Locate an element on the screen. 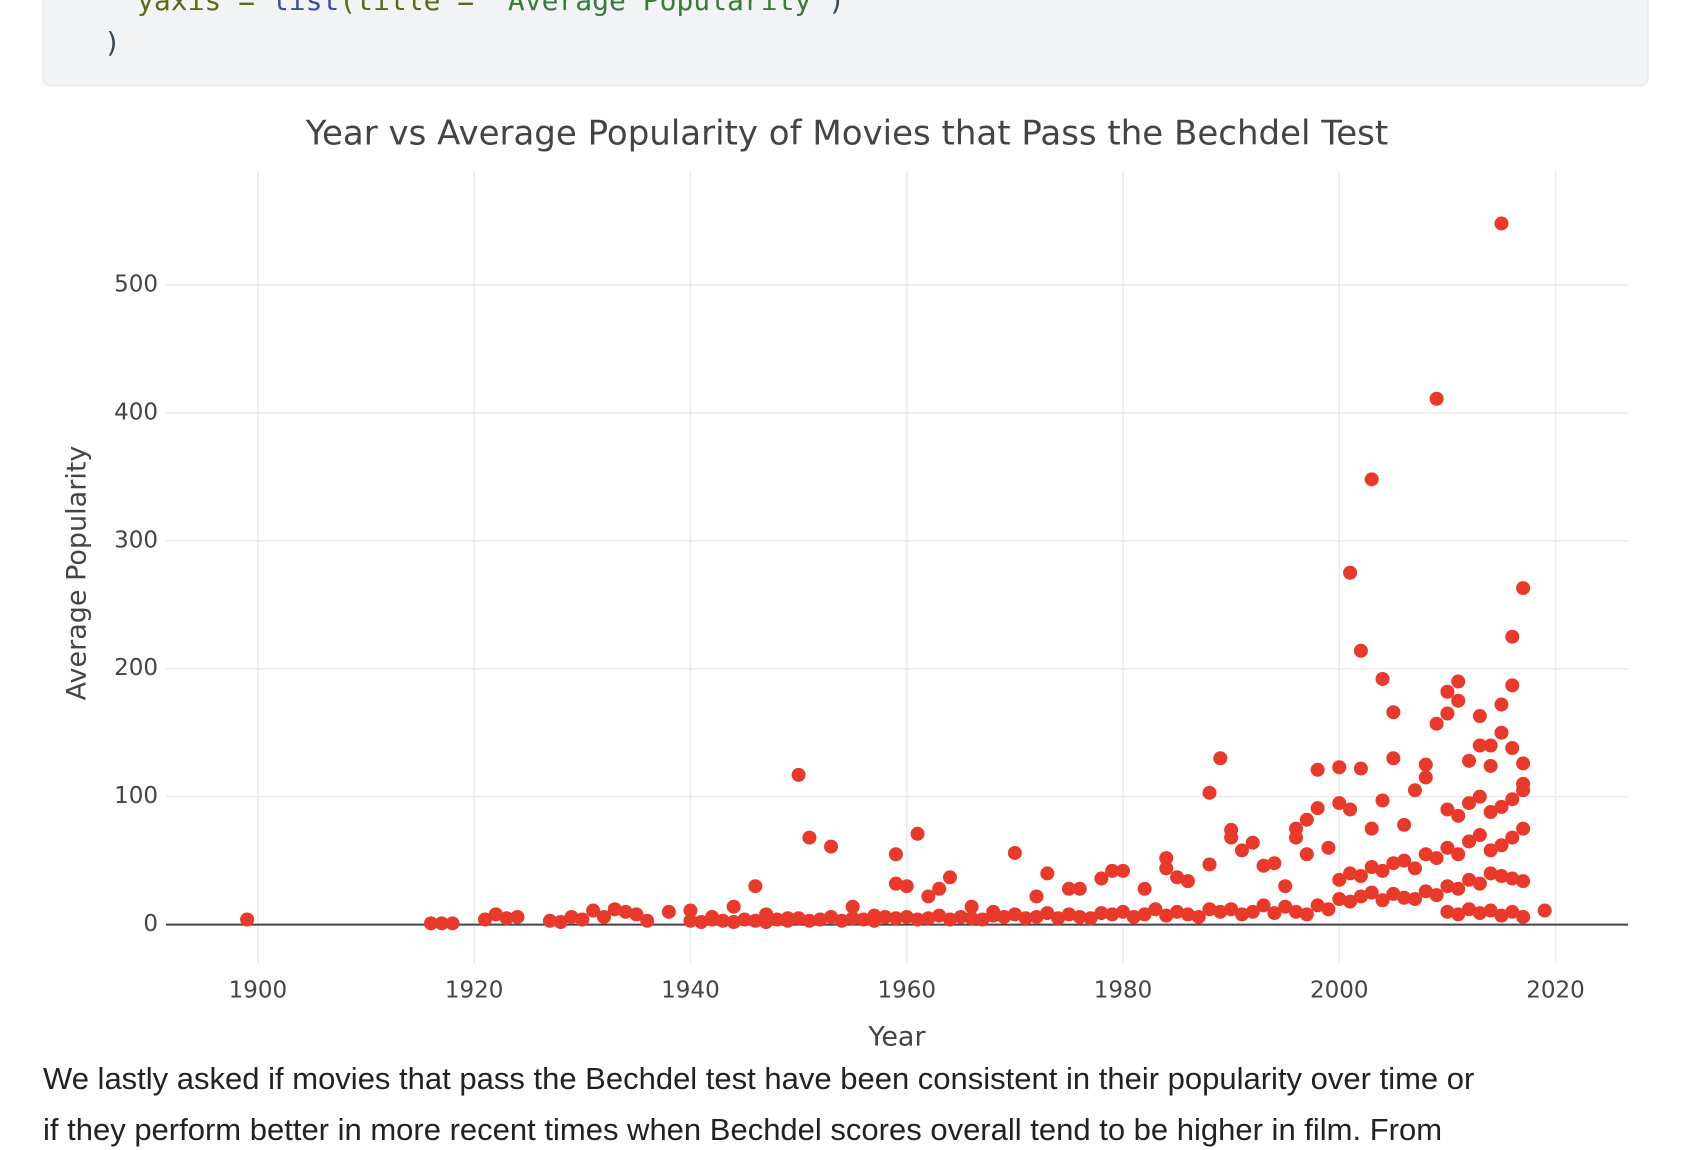 The image size is (1688, 1150). x-tick-label: 2020 is located at coordinates (1555, 991).